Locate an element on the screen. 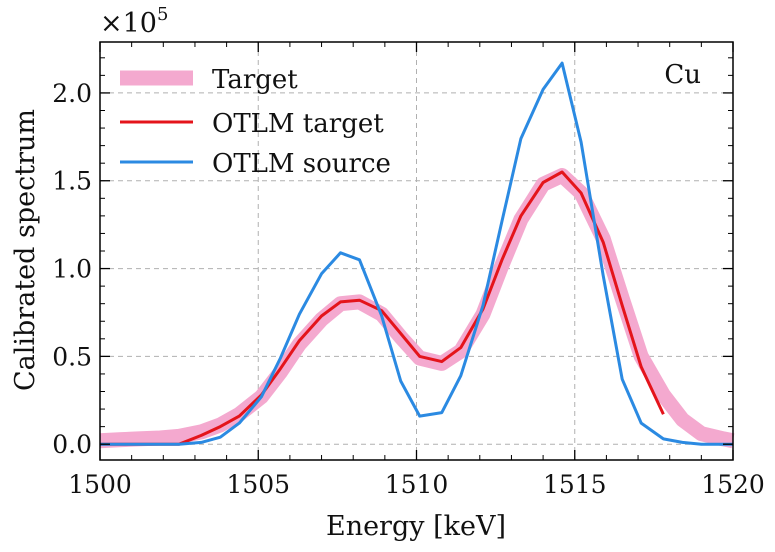 This screenshot has width=775, height=552. y-scale-label: ×10⁵ is located at coordinates (134, 21).